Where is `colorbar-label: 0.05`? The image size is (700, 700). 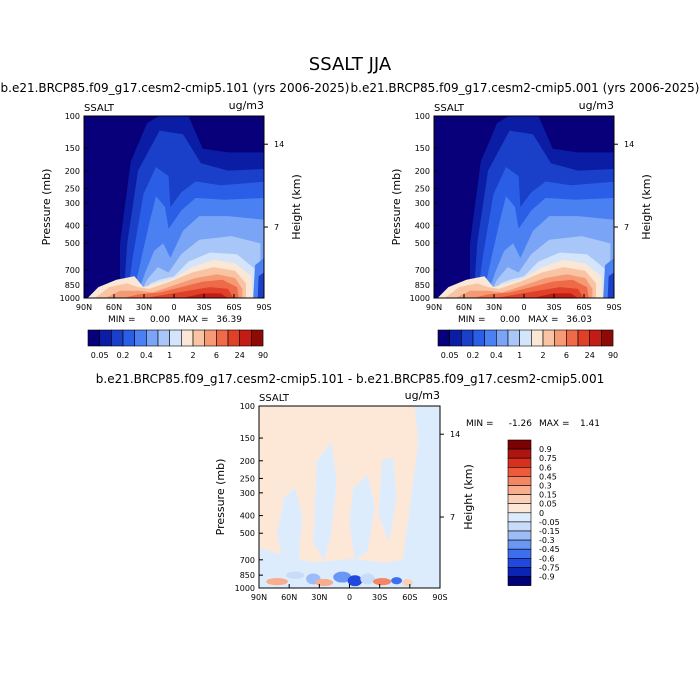
colorbar-label: 0.05 is located at coordinates (100, 355).